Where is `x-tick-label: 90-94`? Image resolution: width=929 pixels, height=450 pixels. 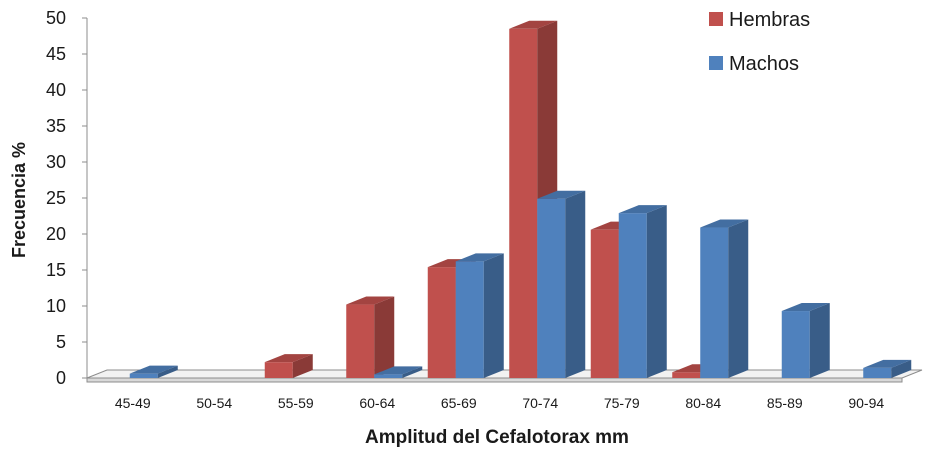
x-tick-label: 90-94 is located at coordinates (866, 403).